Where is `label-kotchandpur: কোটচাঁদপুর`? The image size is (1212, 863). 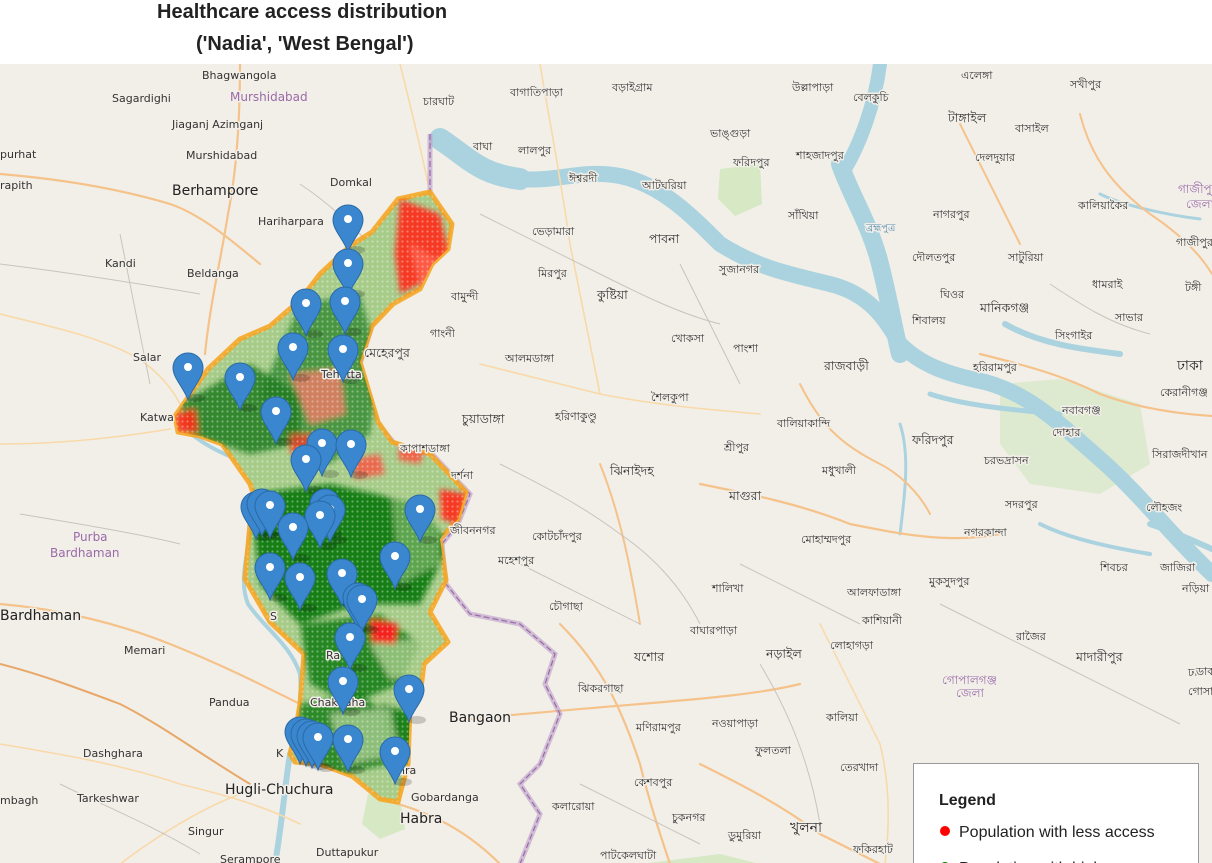
label-kotchandpur: কোটচাঁদপুর is located at coordinates (557, 536).